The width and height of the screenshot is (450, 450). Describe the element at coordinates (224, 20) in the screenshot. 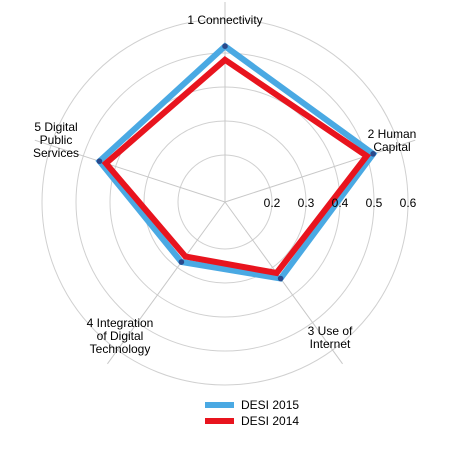

I see `axis-label: 1 Connectivity` at that location.